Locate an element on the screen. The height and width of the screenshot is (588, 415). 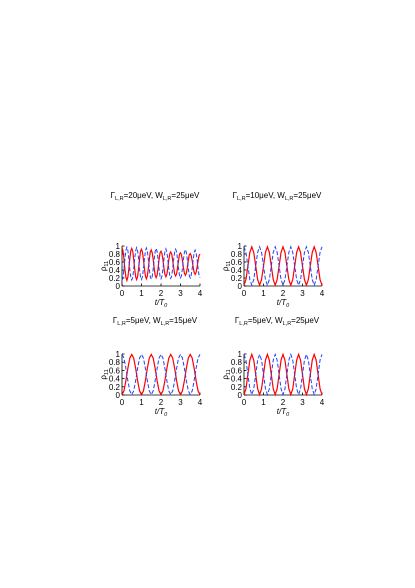
panel-title: ΓL,R=5μeV, WL,R=25μeV is located at coordinates (277, 321).